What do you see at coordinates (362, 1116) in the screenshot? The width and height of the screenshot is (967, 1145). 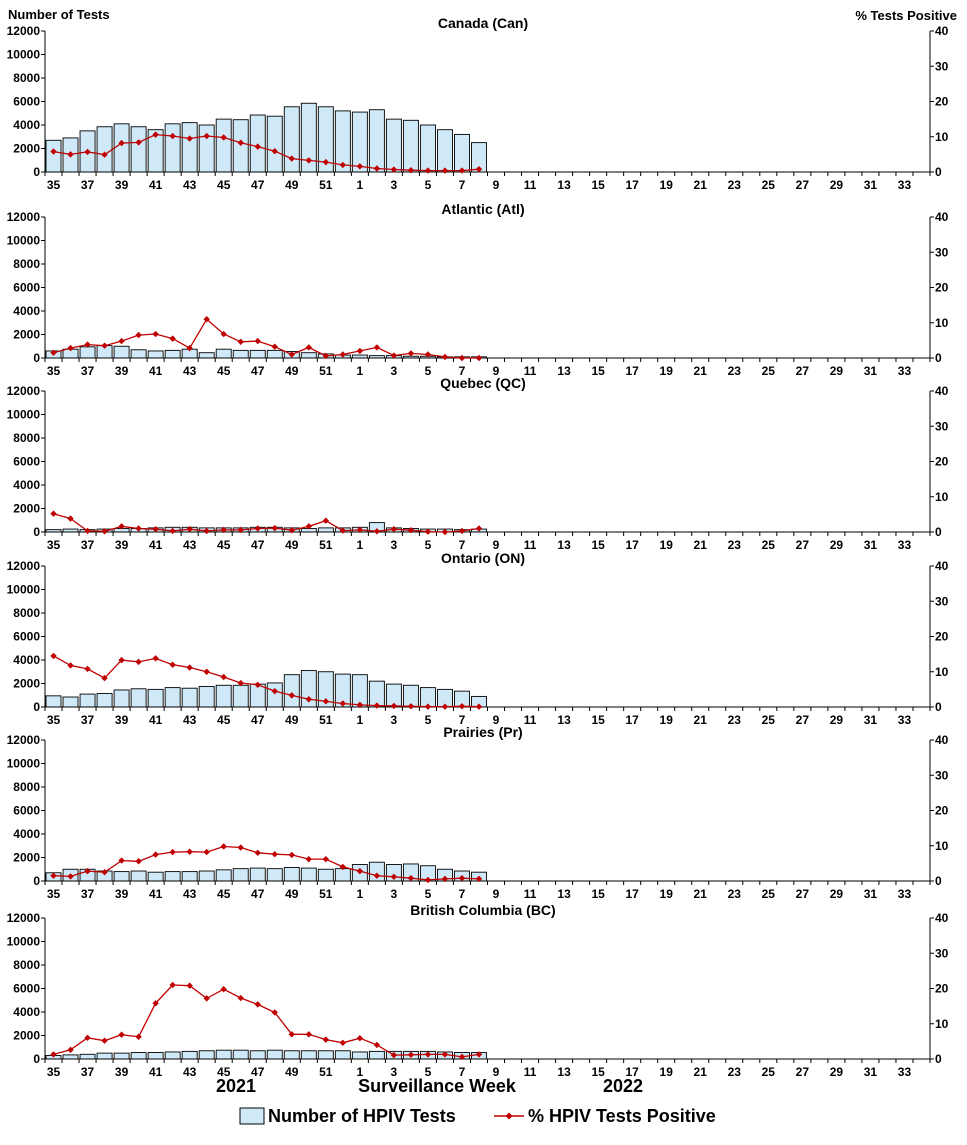 I see `legend-bar-label: Number of HPIV Tests` at bounding box center [362, 1116].